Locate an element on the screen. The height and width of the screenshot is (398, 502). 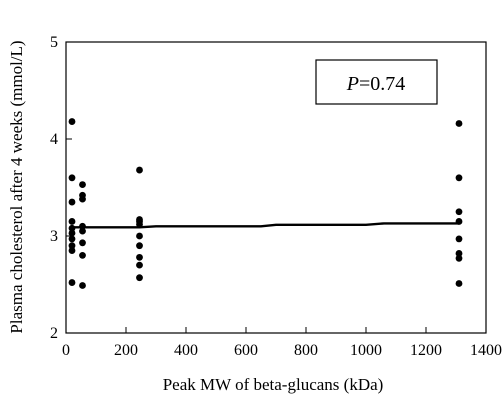
p-value-box is located at coordinates (376, 82).